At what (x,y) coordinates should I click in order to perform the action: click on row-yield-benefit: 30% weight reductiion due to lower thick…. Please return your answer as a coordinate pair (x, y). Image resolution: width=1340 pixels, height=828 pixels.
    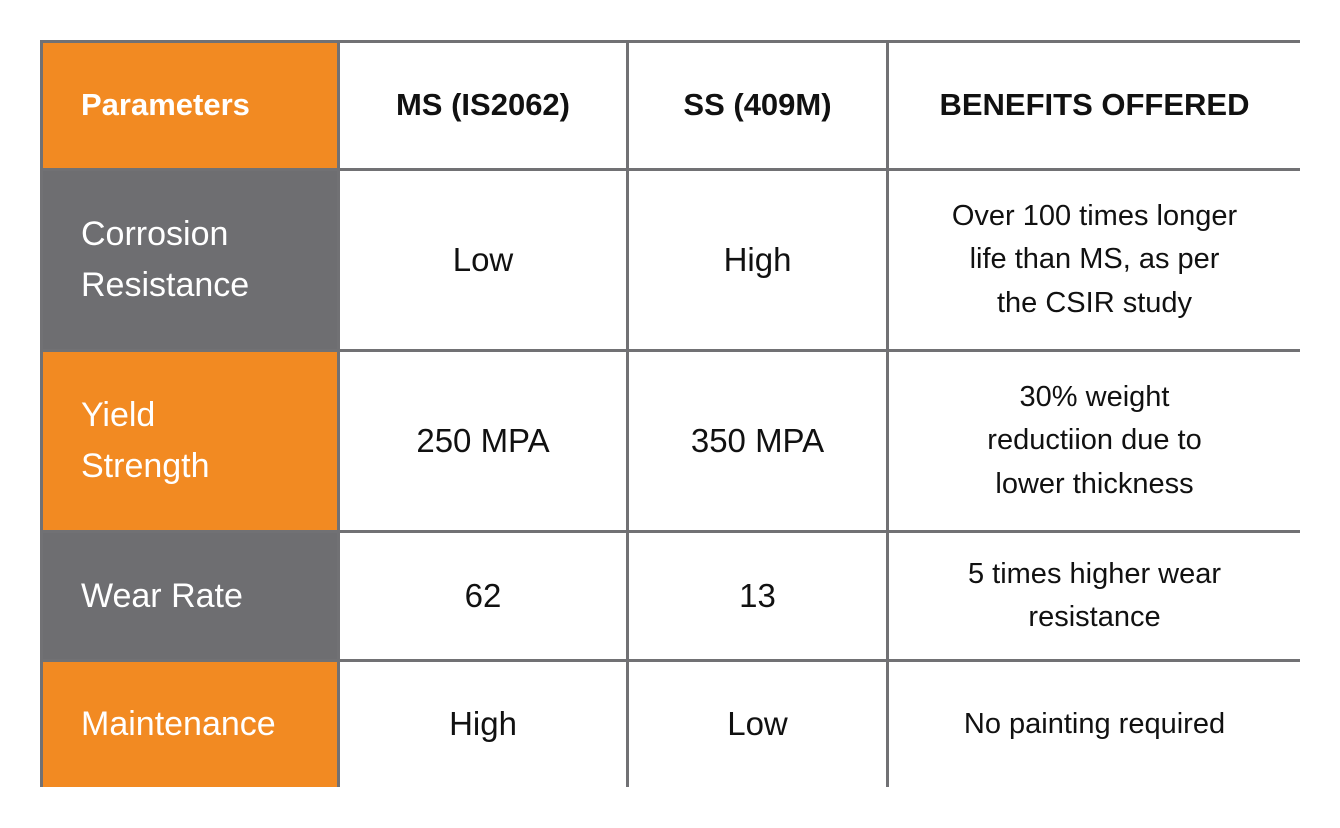
    Looking at the image, I should click on (1094, 441).